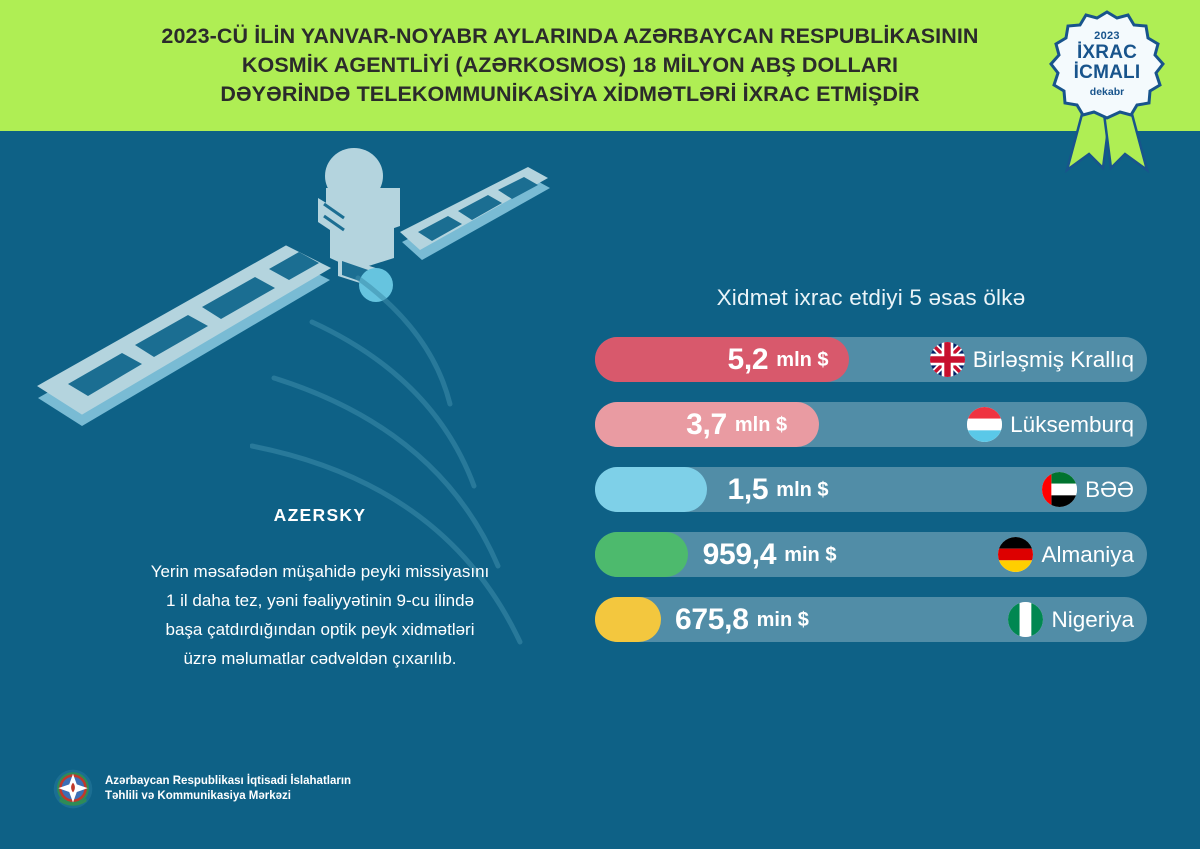 The height and width of the screenshot is (849, 1200). I want to click on bar-row: 1,5 mln $ BƏƏ, so click(871, 489).